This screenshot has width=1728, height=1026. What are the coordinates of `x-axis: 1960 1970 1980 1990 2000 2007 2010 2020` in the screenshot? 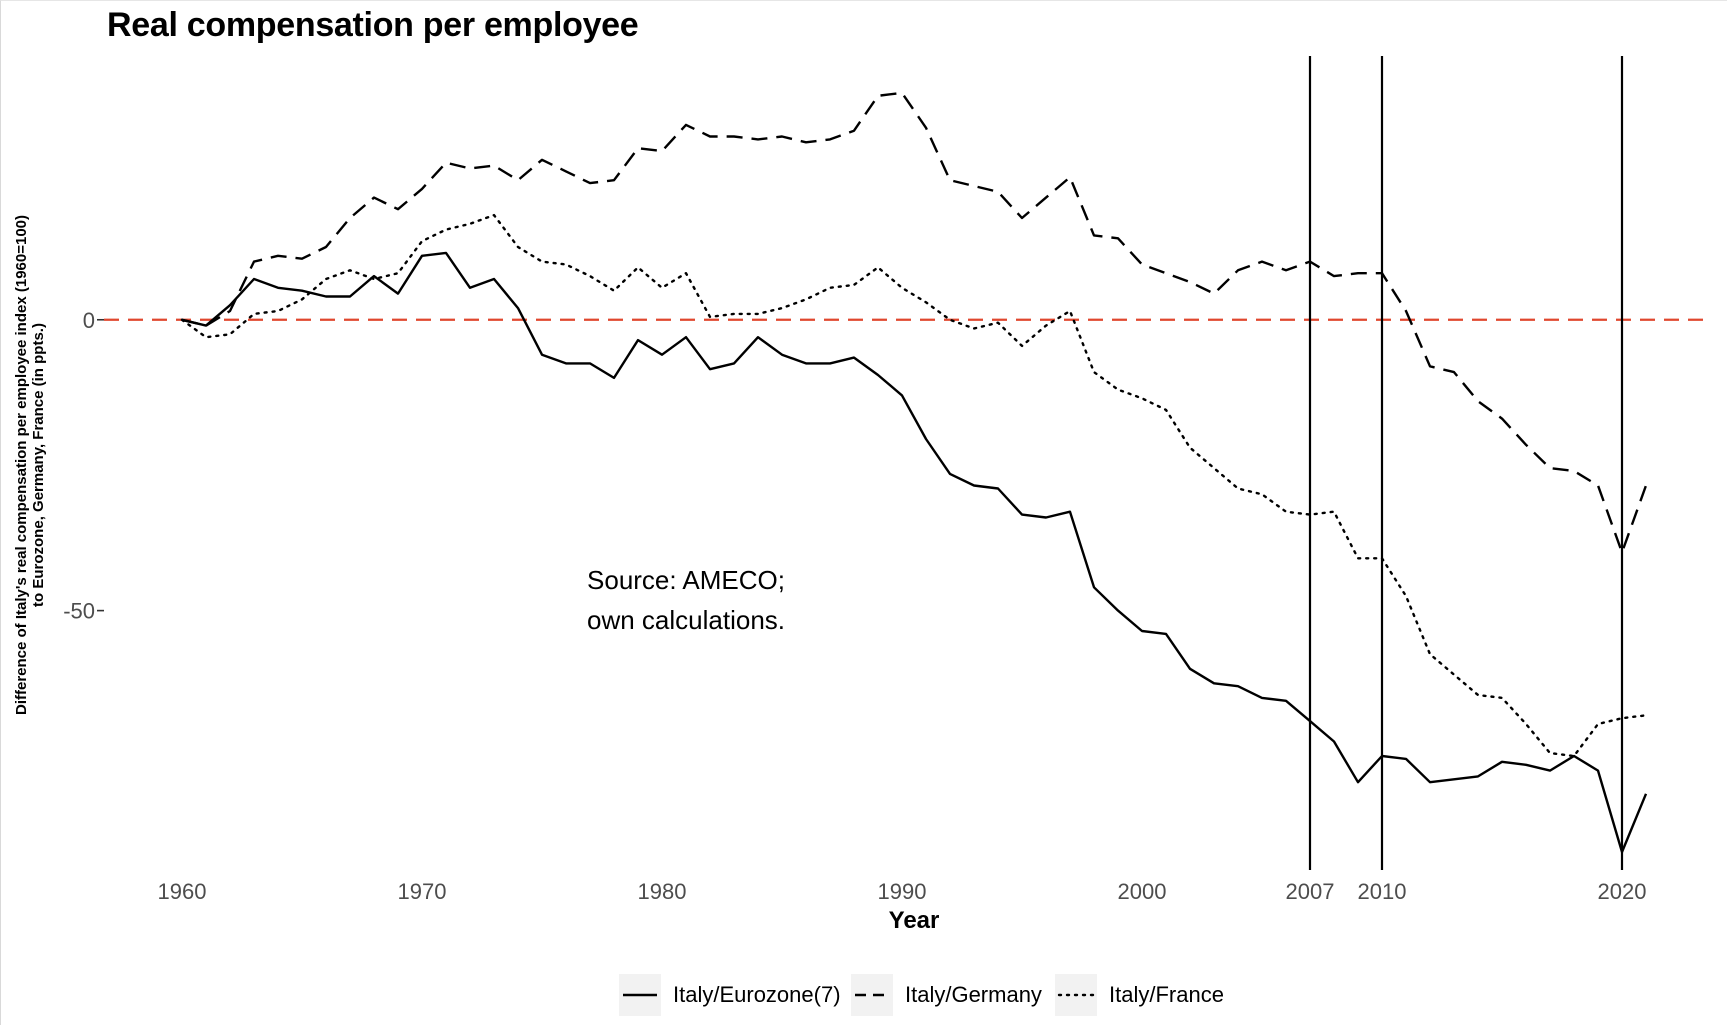 It's located at (902, 891).